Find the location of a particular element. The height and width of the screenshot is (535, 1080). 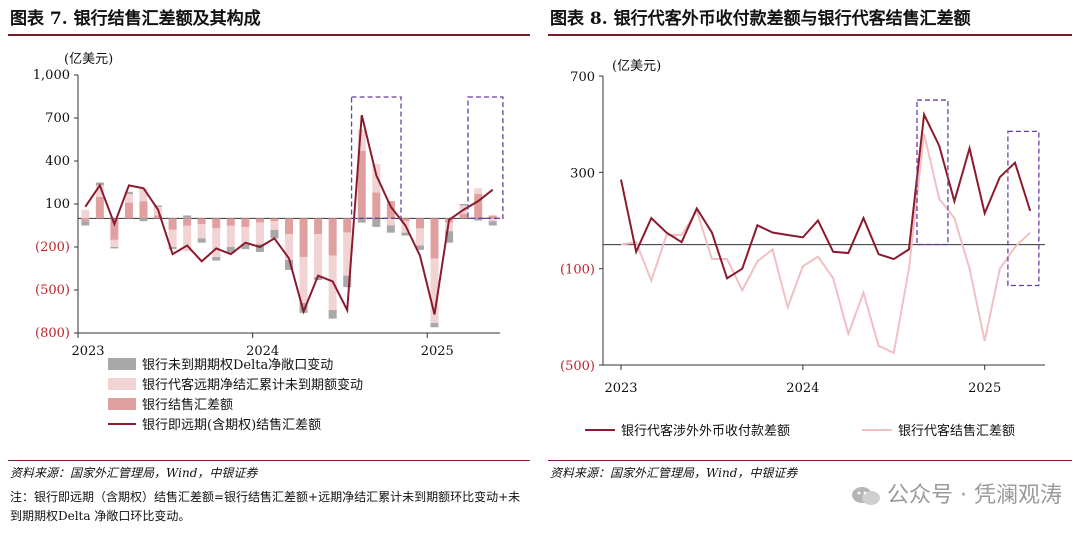

right-title-rule is located at coordinates (810, 35).